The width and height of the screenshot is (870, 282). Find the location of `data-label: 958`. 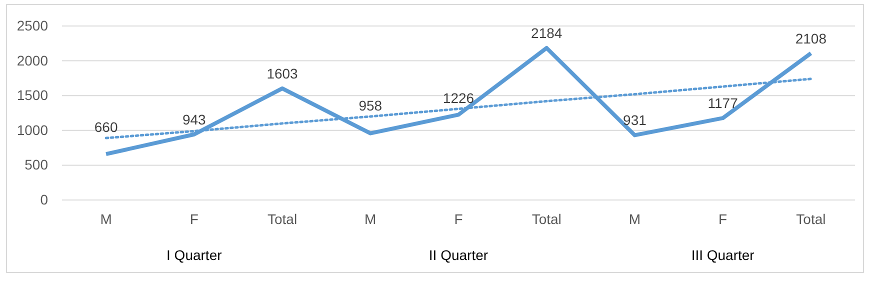

data-label: 958 is located at coordinates (370, 105).